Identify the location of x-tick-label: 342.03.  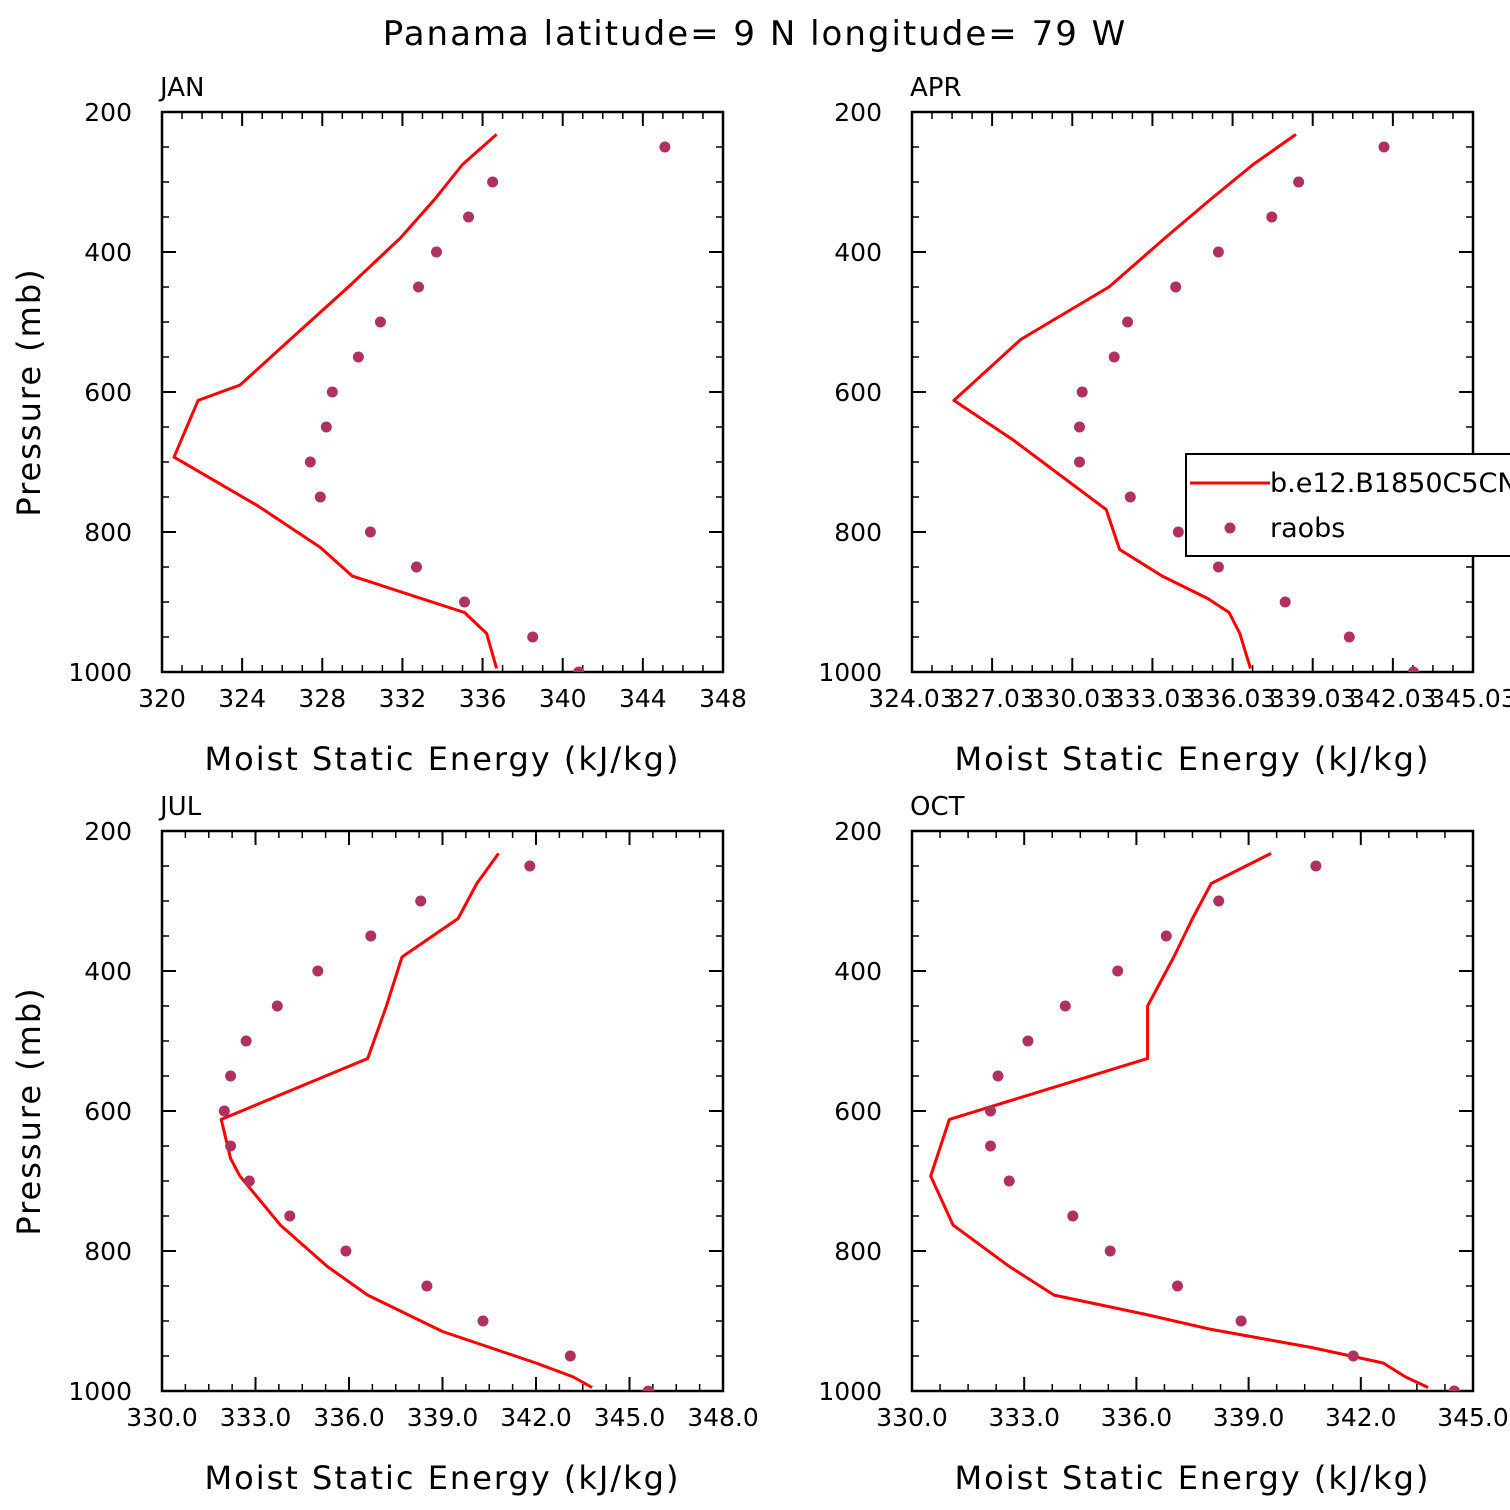
(1392, 698).